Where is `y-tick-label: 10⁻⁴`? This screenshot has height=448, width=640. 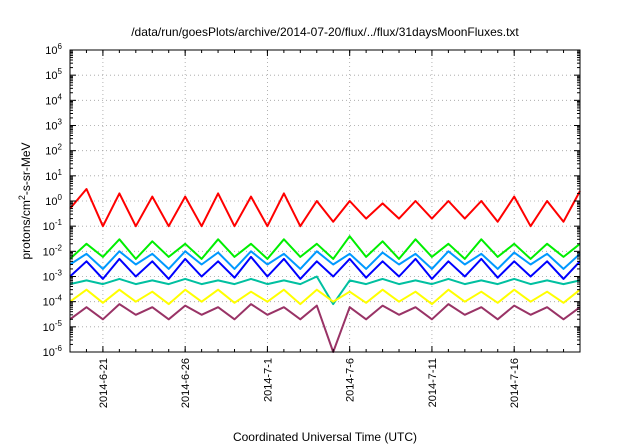
y-tick-label: 10⁻⁴ is located at coordinates (53, 301).